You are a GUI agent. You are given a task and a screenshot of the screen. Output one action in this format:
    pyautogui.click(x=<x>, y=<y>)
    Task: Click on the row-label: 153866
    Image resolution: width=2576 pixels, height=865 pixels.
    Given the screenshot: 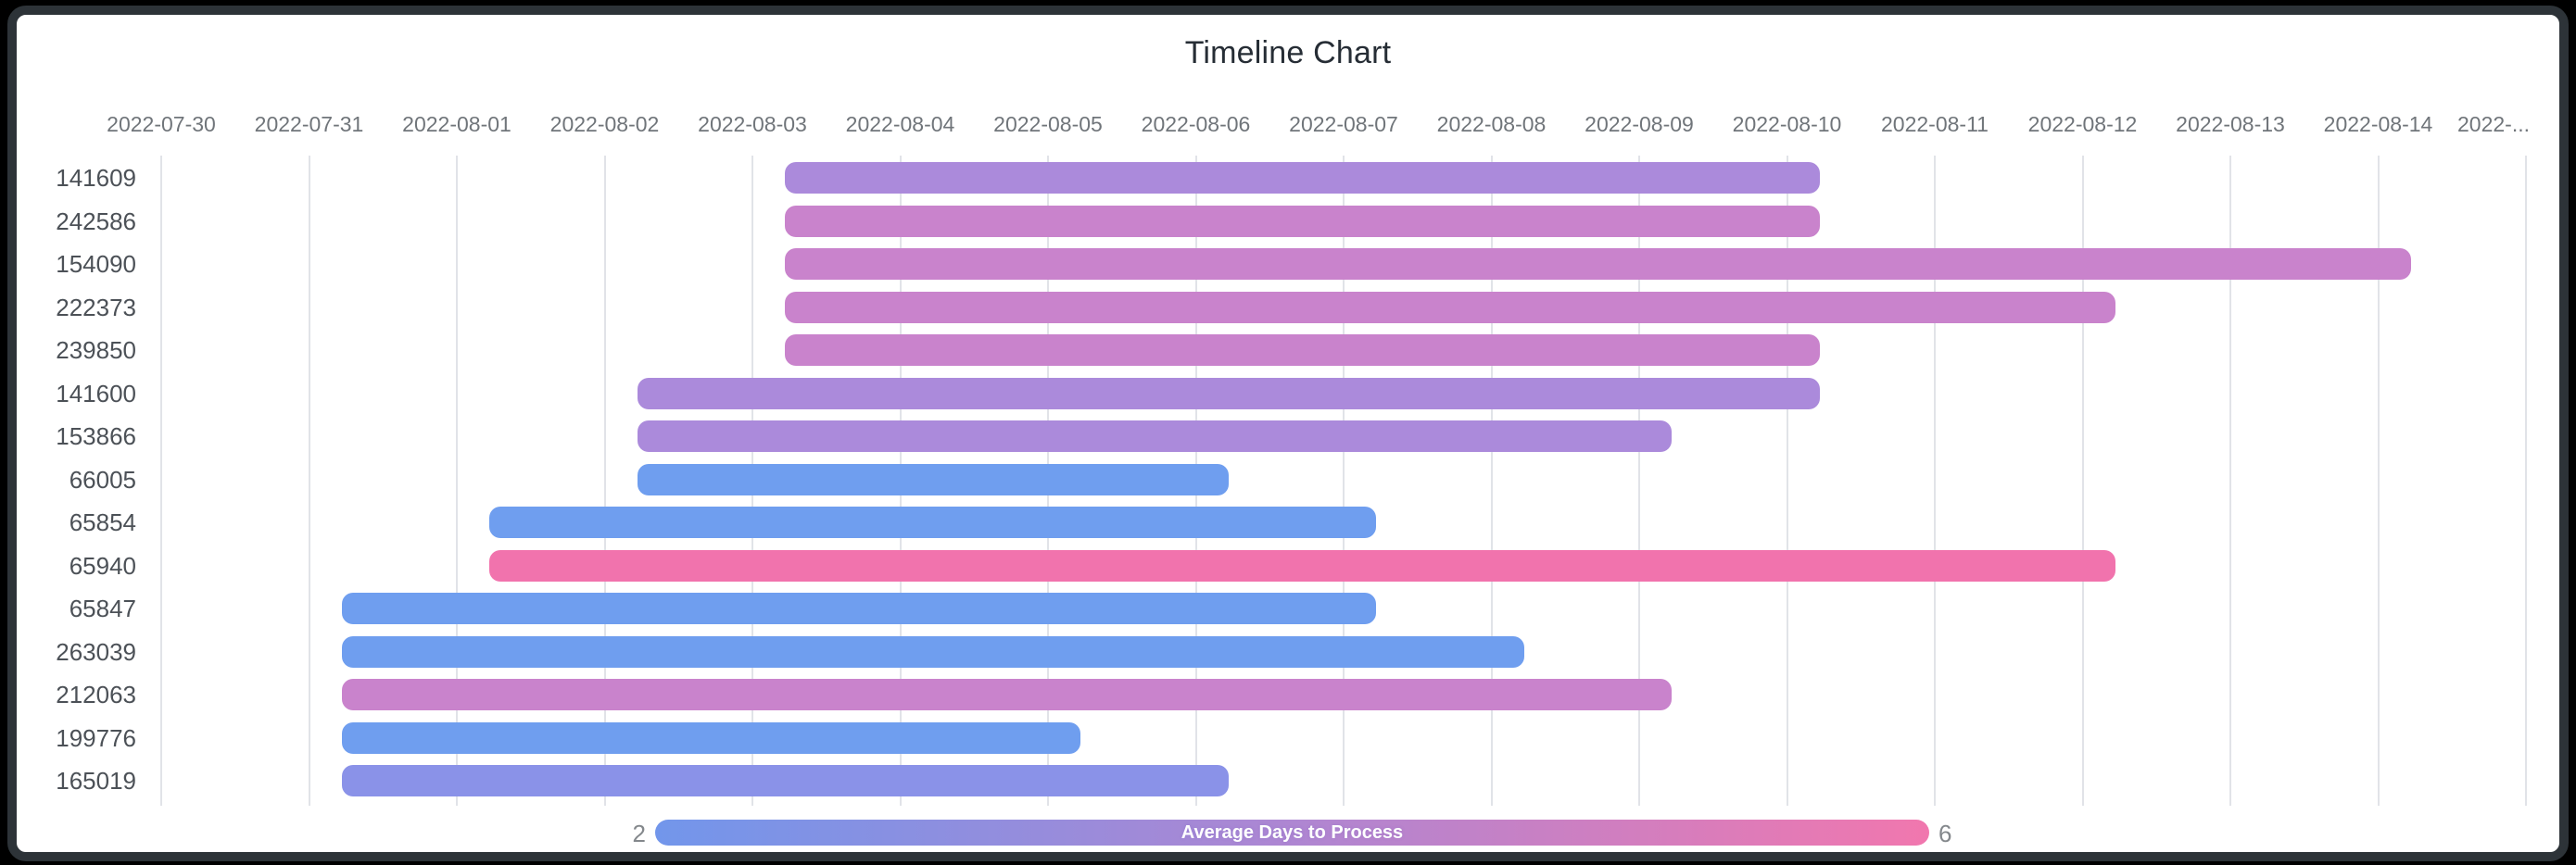 What is the action you would take?
    pyautogui.click(x=96, y=436)
    